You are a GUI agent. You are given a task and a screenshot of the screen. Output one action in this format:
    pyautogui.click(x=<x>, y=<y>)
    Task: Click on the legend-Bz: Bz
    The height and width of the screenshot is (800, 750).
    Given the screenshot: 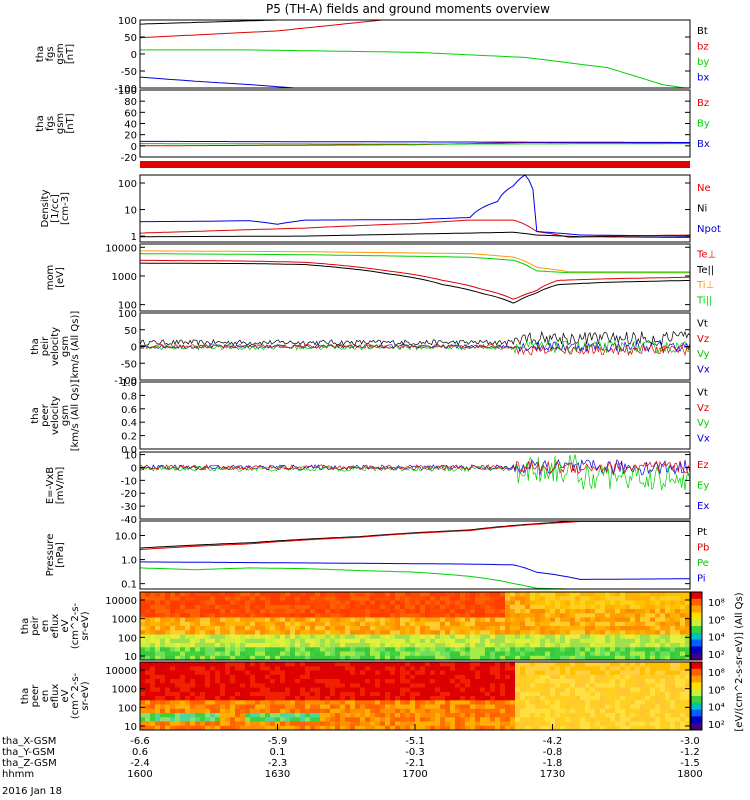 What is the action you would take?
    pyautogui.click(x=703, y=103)
    